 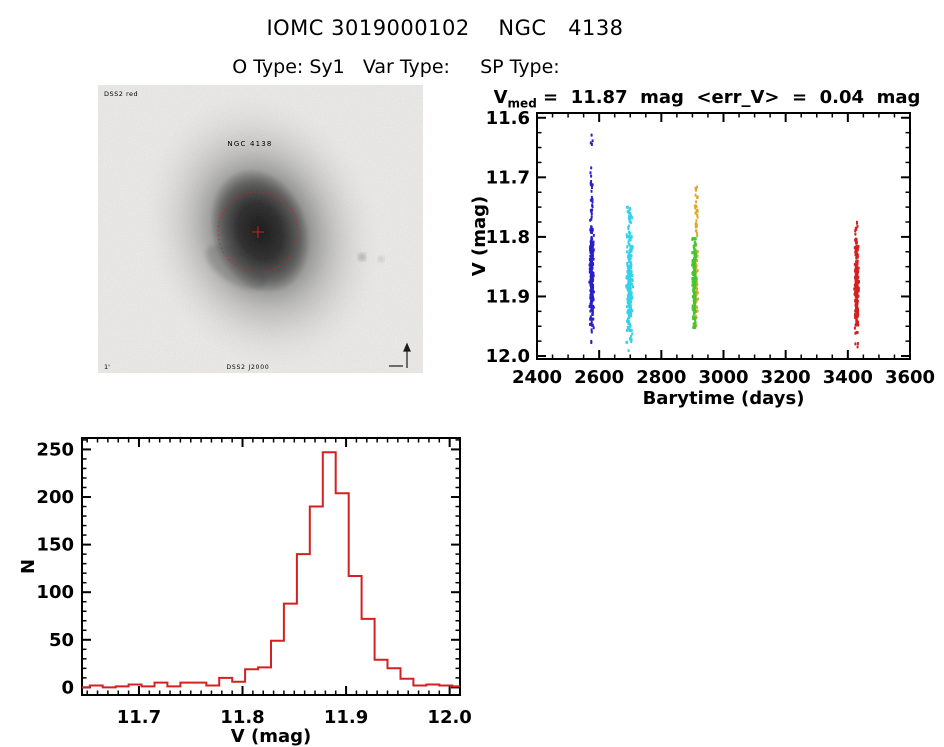 What do you see at coordinates (400, 355) in the screenshot?
I see `compass-icon` at bounding box center [400, 355].